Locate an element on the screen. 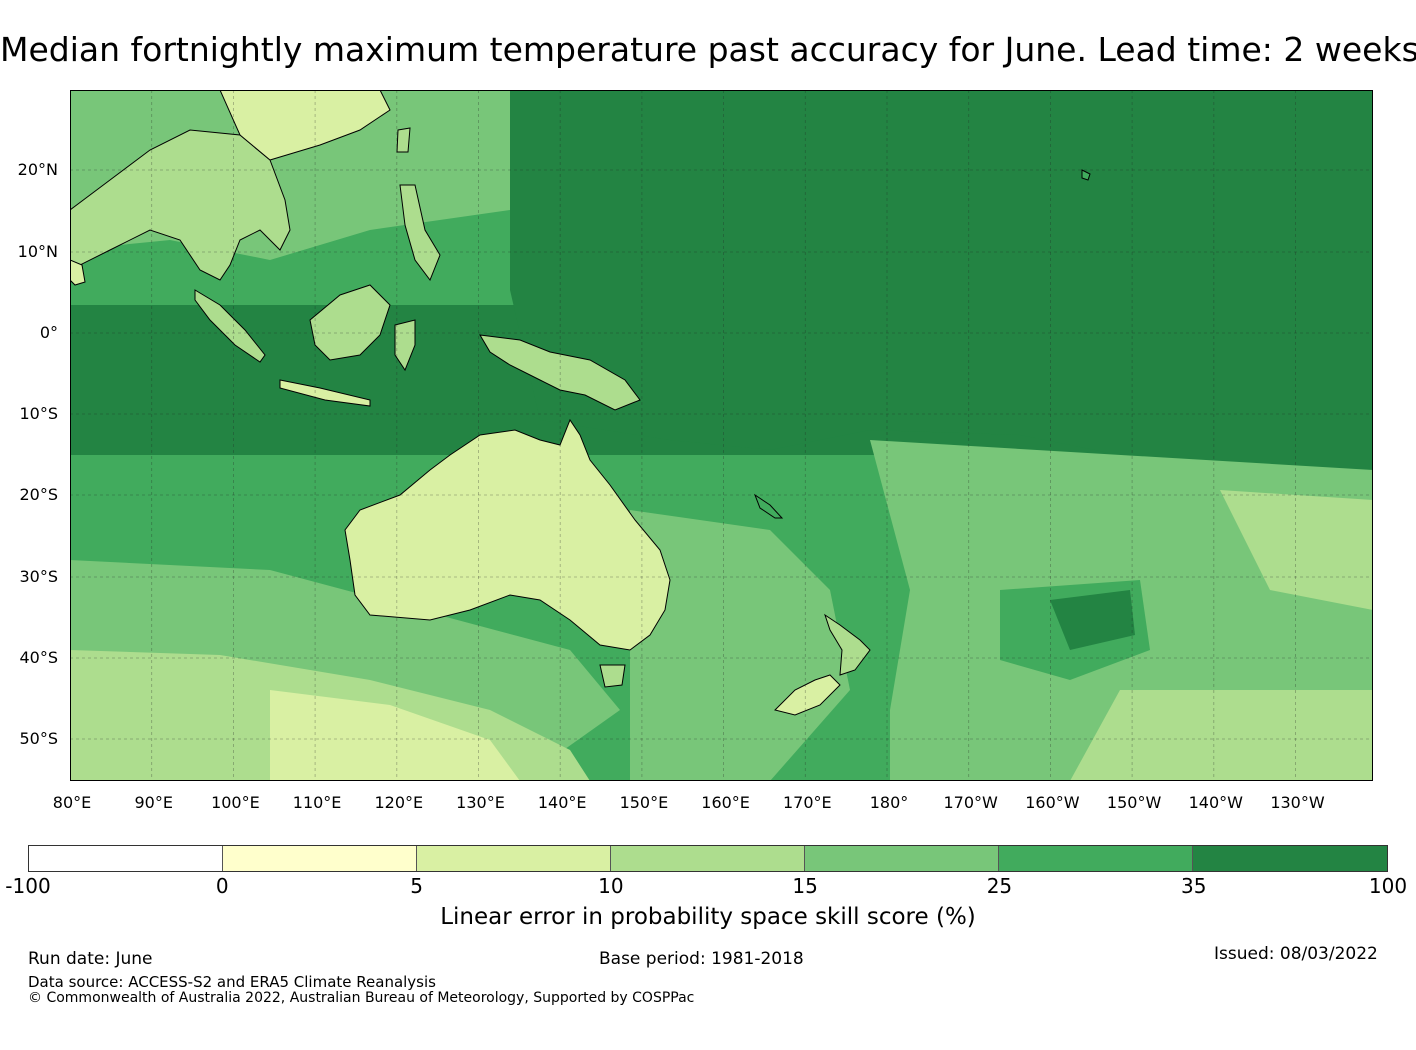  sri-lanka is located at coordinates (78, 272).